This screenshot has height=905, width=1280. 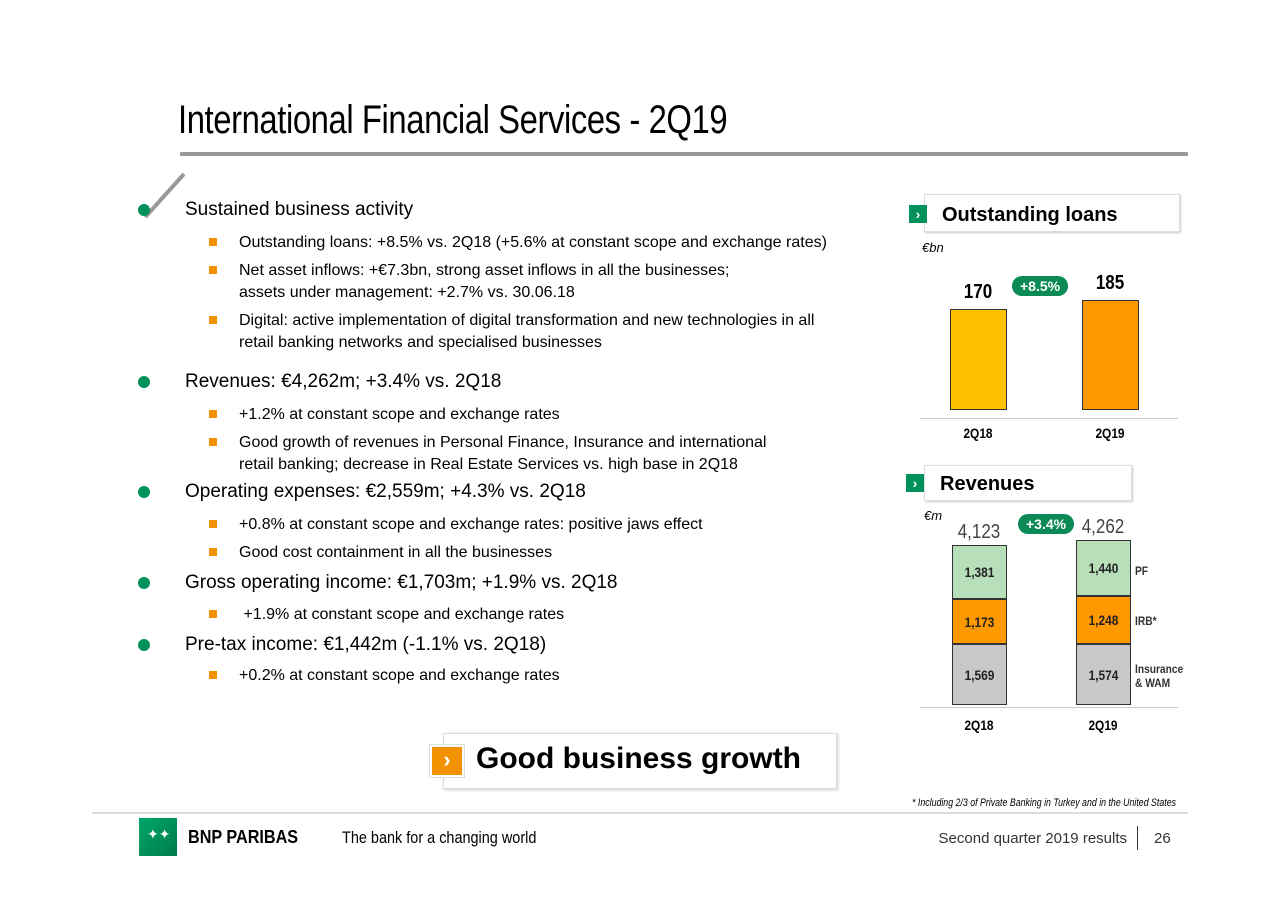 I want to click on bullet-item: Pre-tax income: €1,442m (-1.1% vs. 2Q18), so click(x=342, y=645).